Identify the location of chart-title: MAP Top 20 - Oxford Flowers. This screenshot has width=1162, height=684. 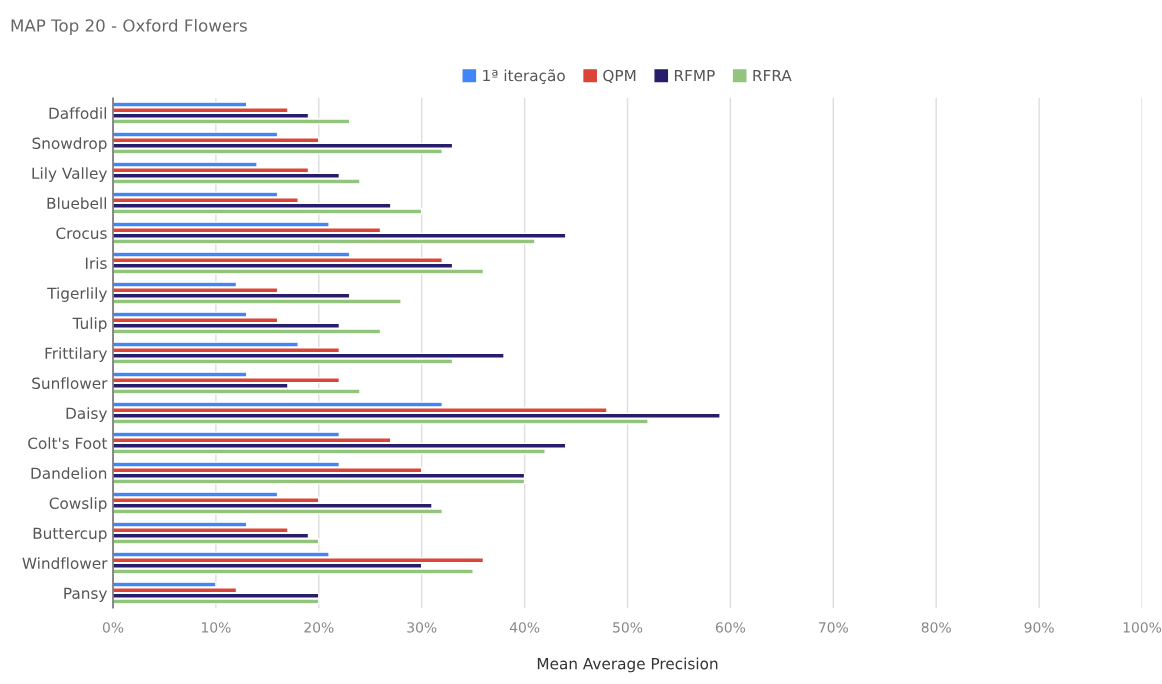
(129, 27).